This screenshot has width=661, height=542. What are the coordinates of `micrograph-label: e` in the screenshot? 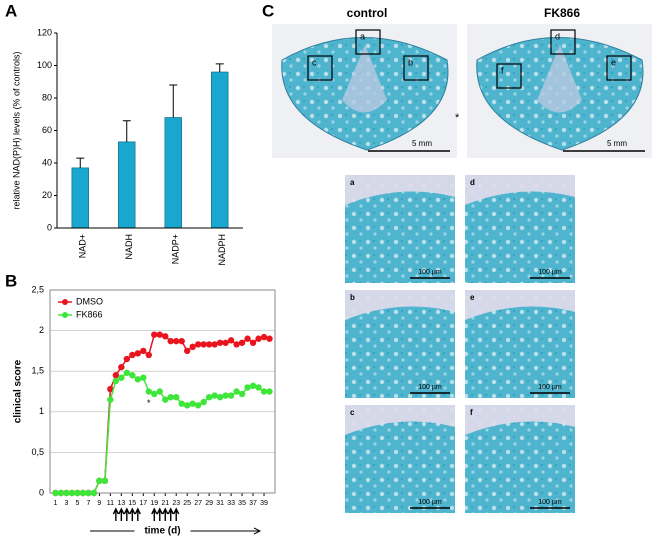 It's located at (472, 297).